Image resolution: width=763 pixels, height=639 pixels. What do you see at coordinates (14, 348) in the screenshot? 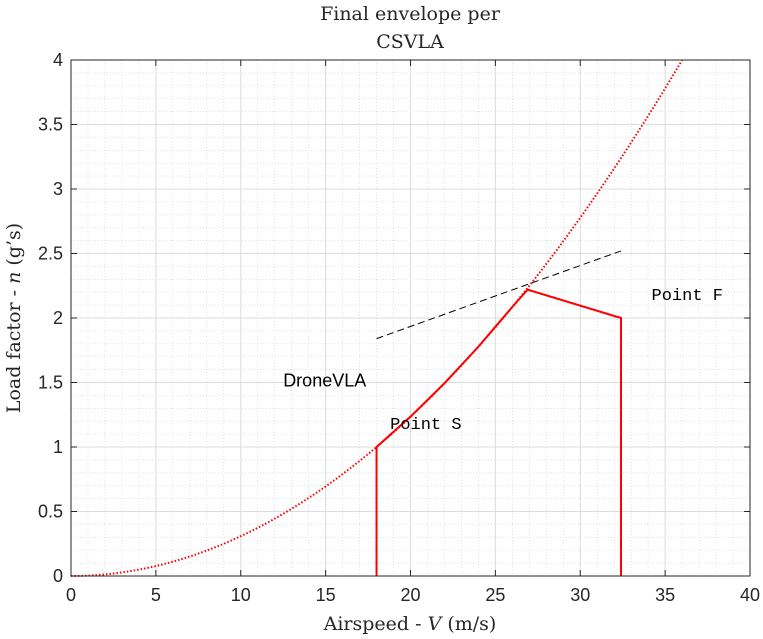
I see `y-axis-label-prefix: Load factor -` at bounding box center [14, 348].